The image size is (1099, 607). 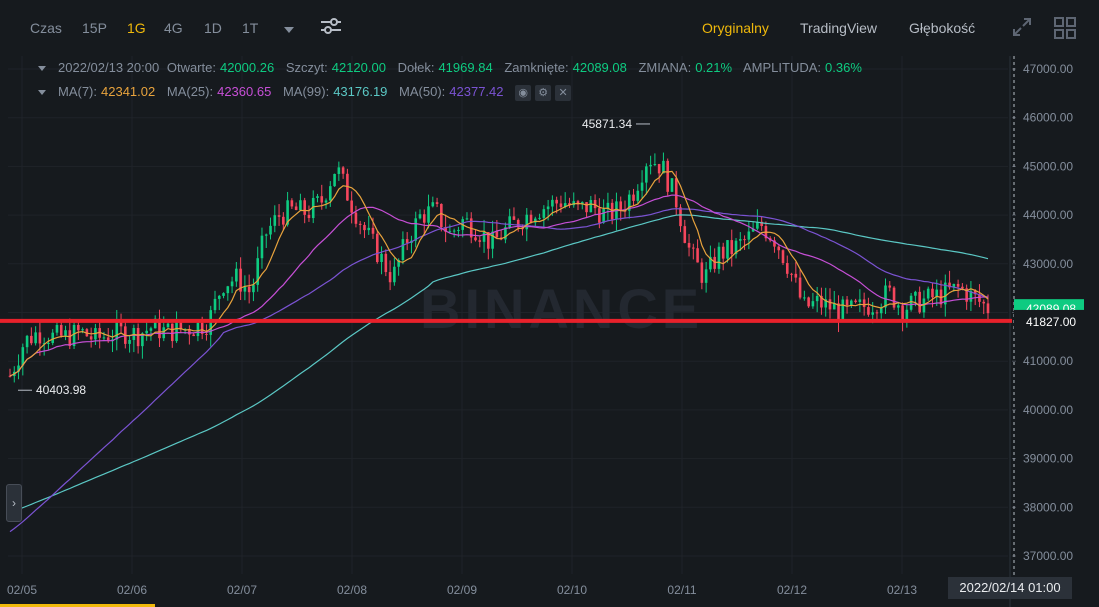 I want to click on y-tick-label: 37000.00, so click(x=1048, y=556).